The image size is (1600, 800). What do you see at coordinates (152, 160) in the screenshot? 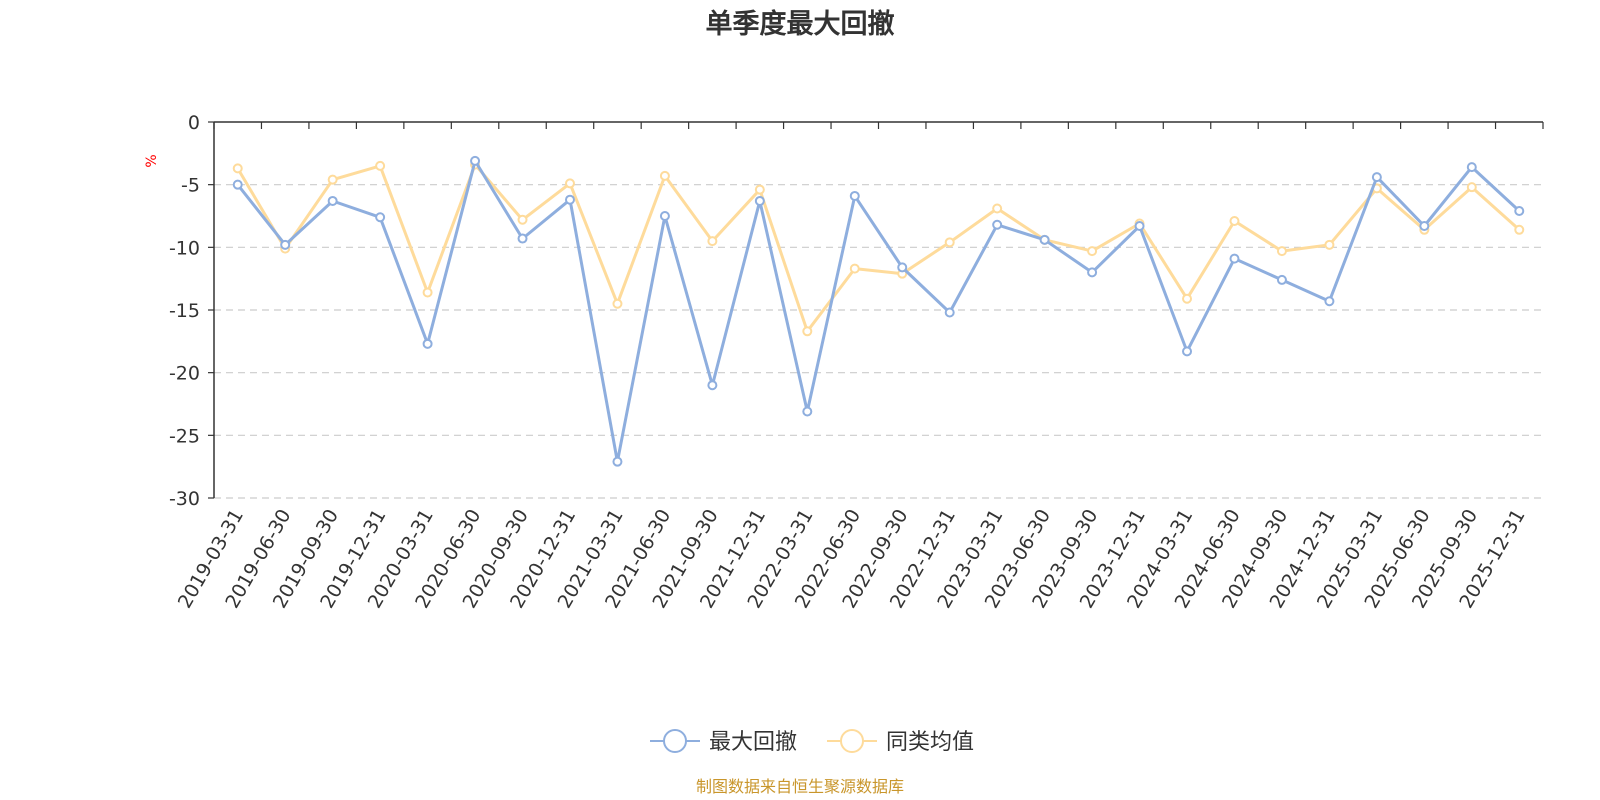
I see `y-axis-unit-label: %` at bounding box center [152, 160].